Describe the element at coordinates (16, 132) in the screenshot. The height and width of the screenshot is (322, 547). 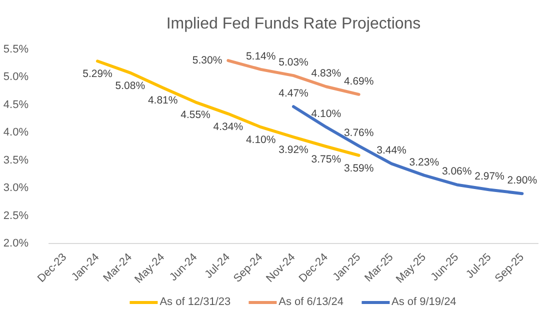
I see `y-tick-label: 4.0%` at that location.